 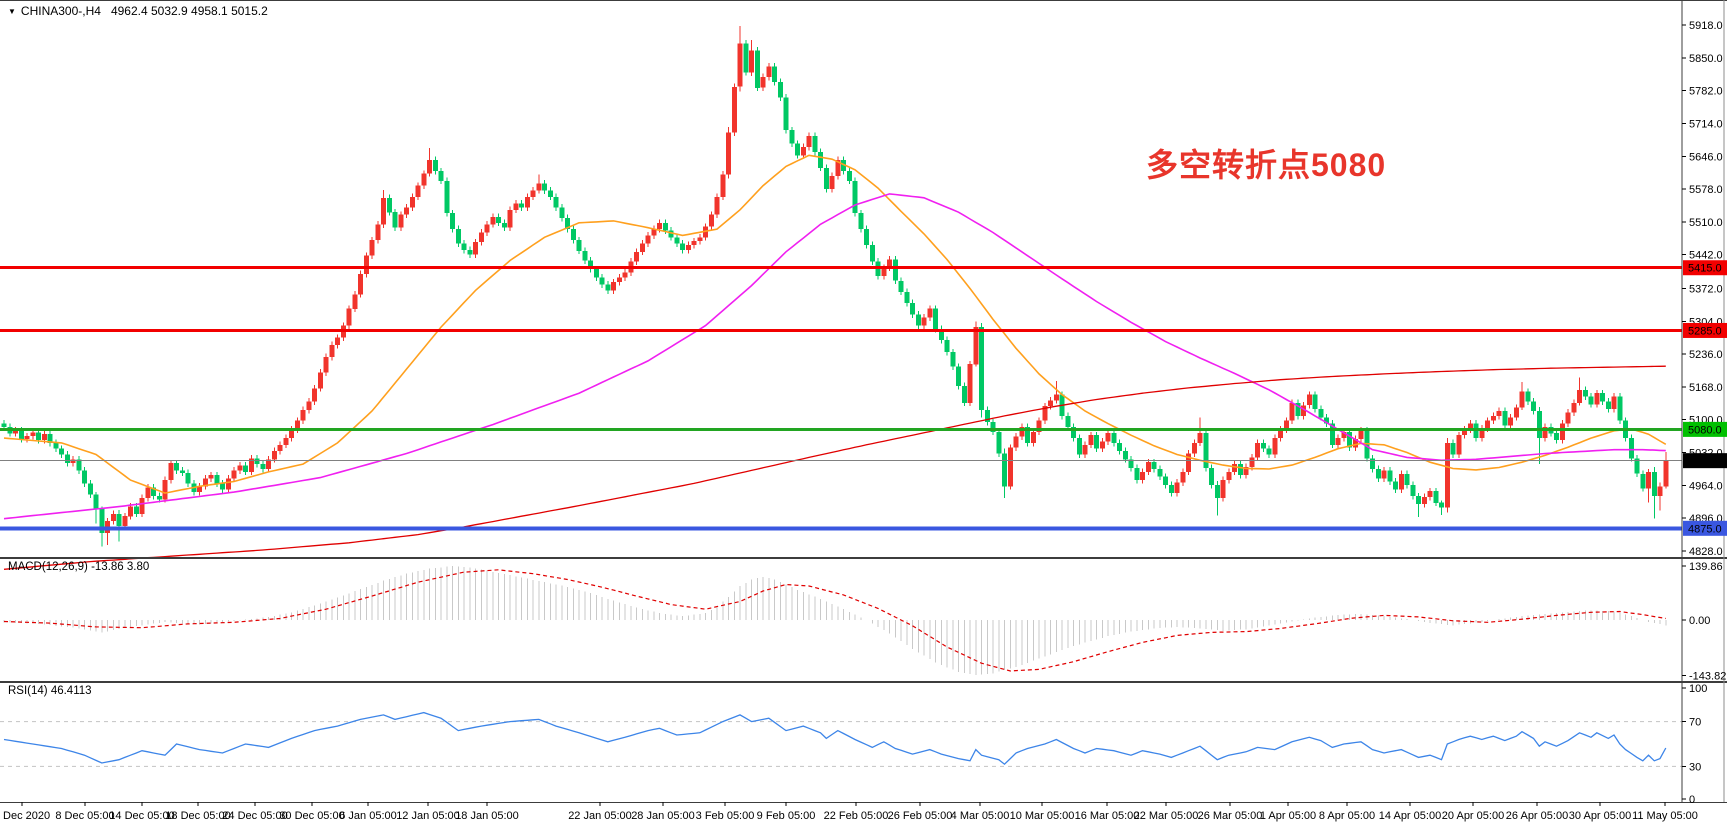 What do you see at coordinates (1706, 388) in the screenshot?
I see `price-tick-label: 5168.0` at bounding box center [1706, 388].